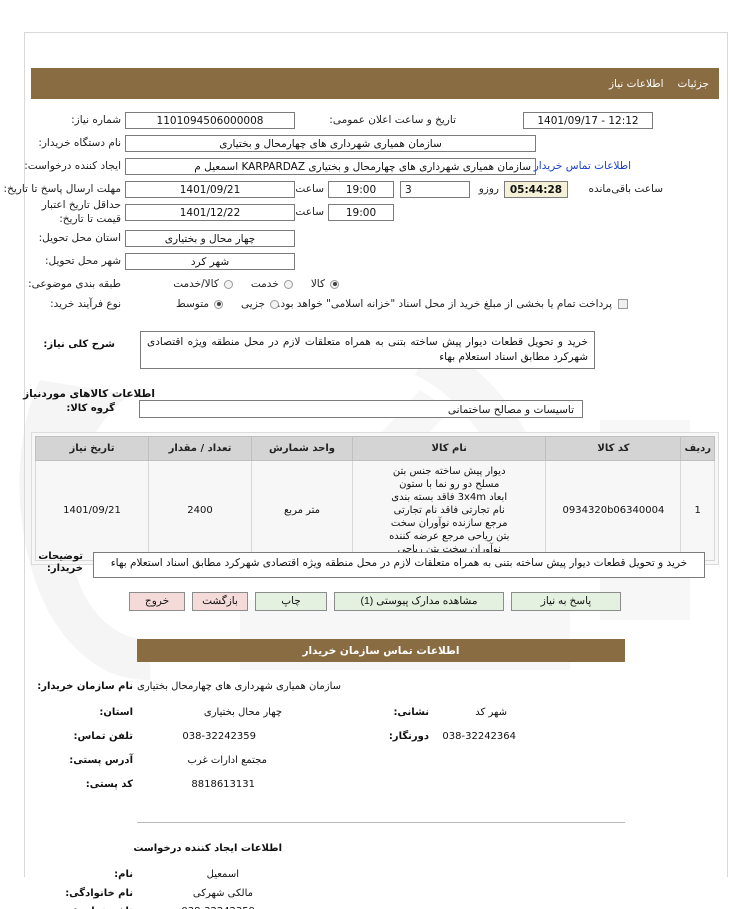 The height and width of the screenshot is (909, 751). I want to click on cell-unit: متر مربع, so click(302, 510).